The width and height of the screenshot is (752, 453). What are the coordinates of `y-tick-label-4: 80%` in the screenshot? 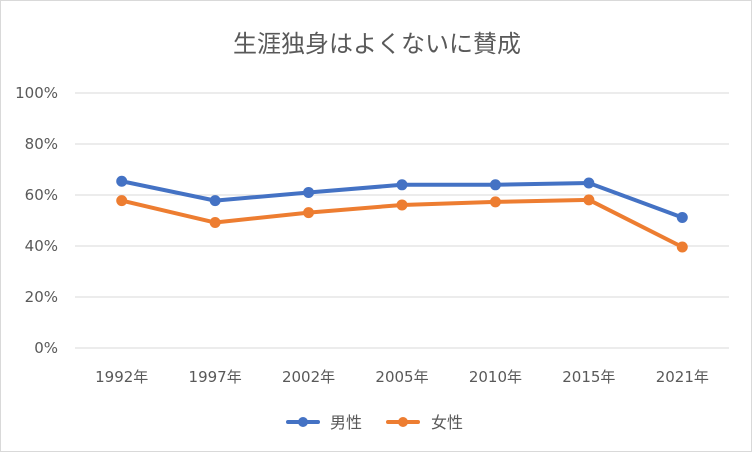 It's located at (41, 144).